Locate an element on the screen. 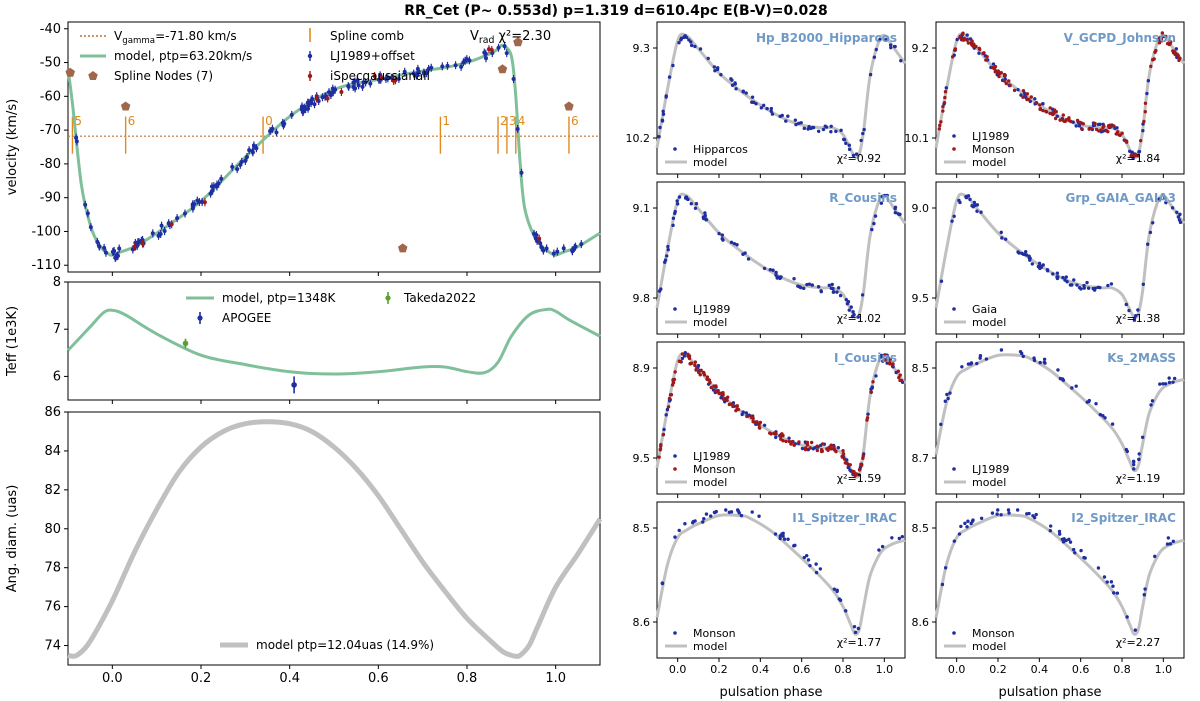  x-tick-label: 1.0 is located at coordinates (1164, 669).